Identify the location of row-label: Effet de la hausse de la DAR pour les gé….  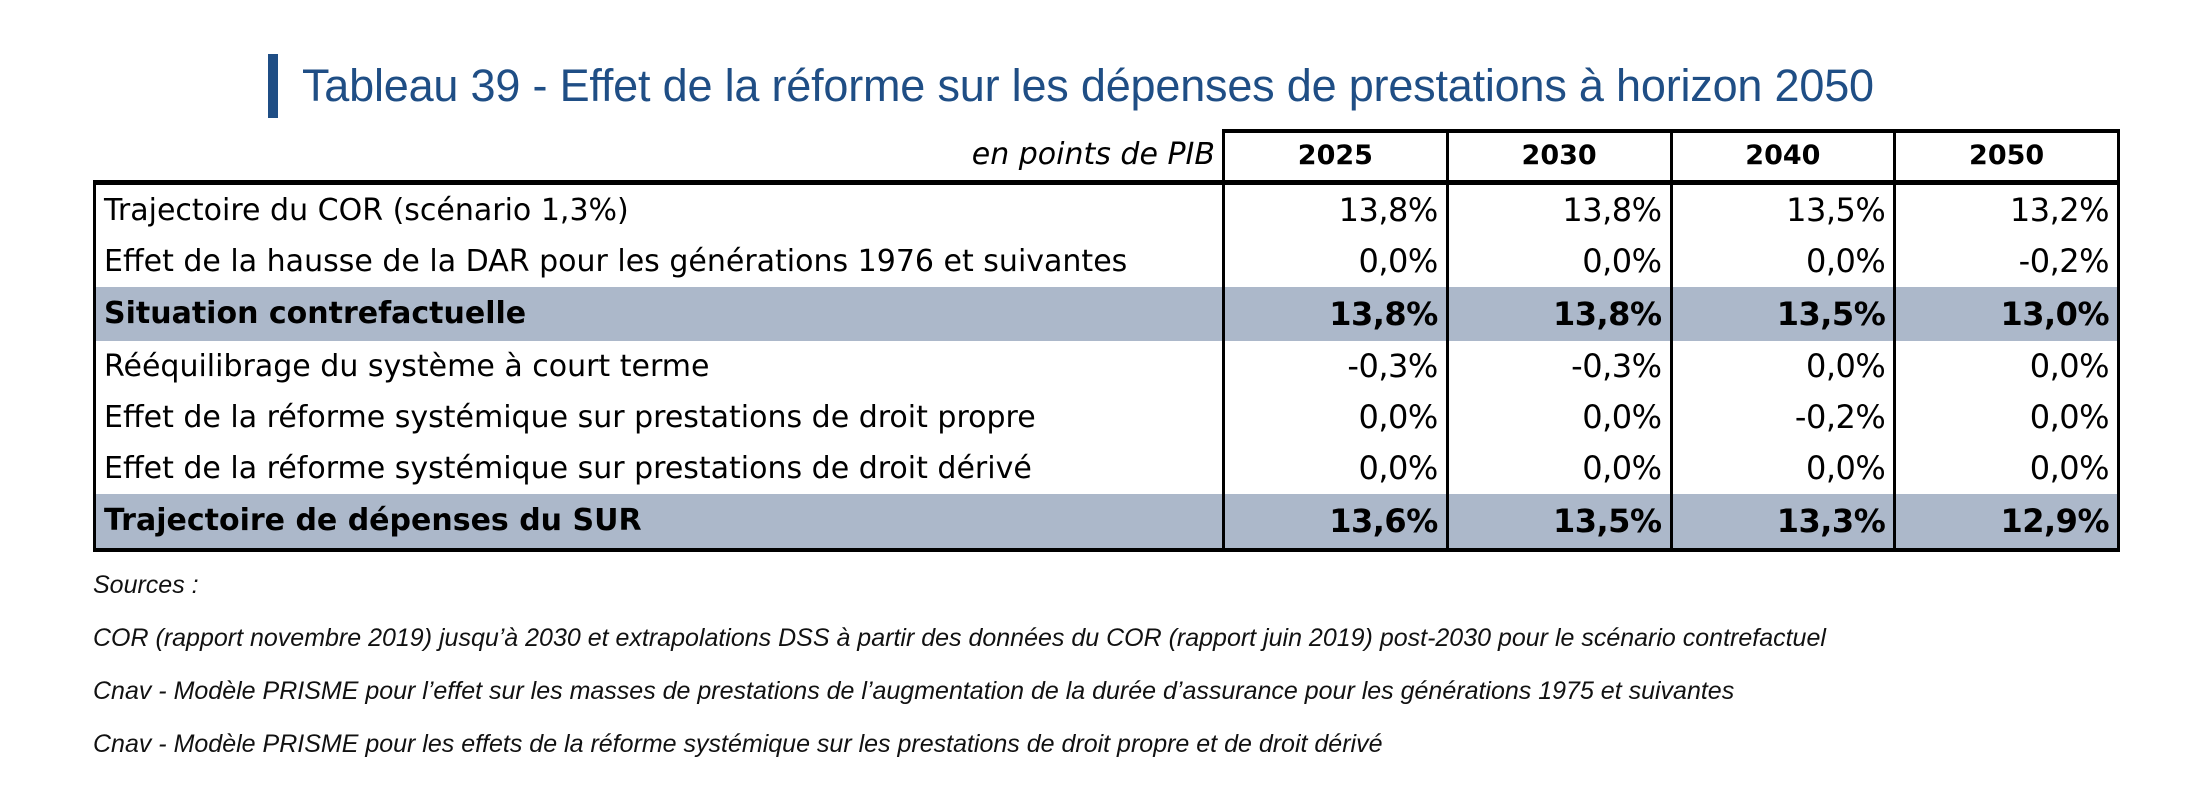
(616, 261).